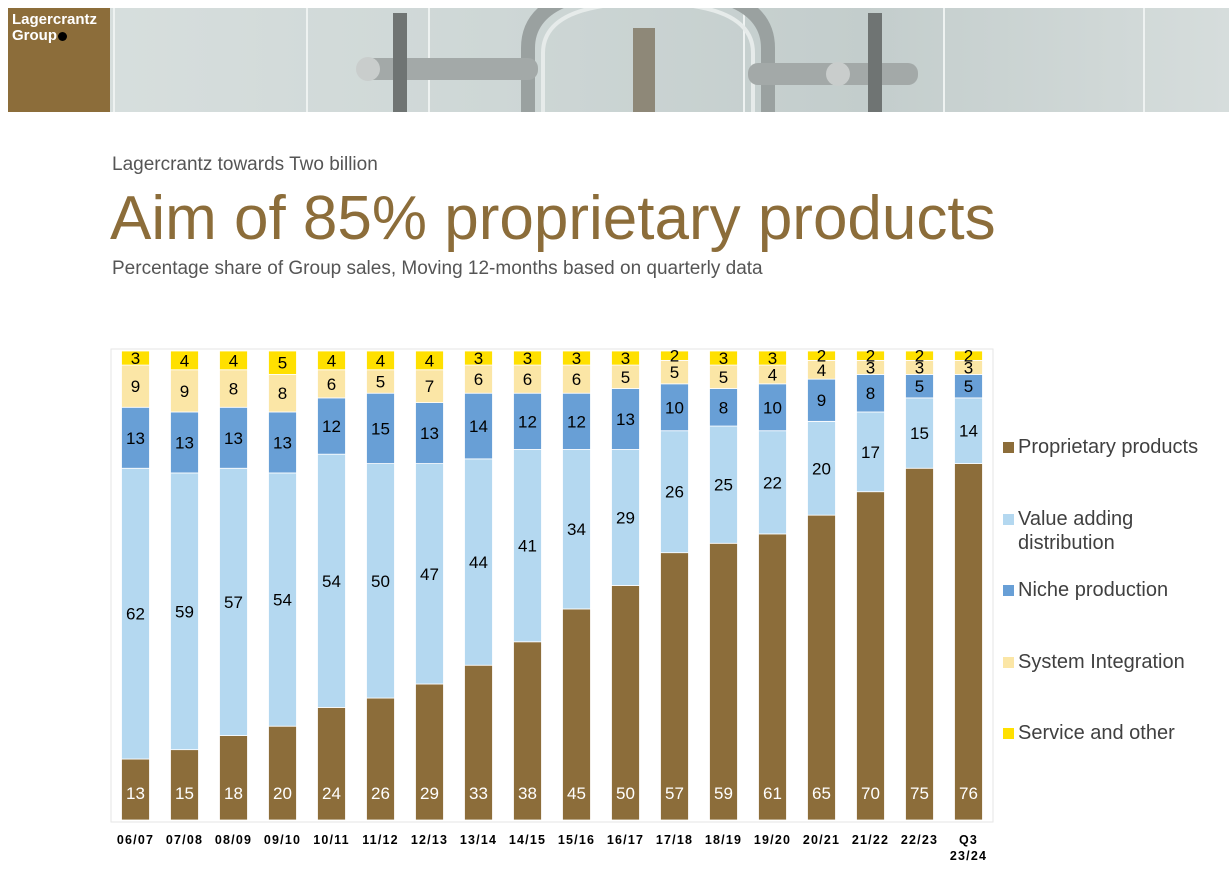  Describe the element at coordinates (135, 840) in the screenshot. I see `x-tick-label: 06/07` at that location.